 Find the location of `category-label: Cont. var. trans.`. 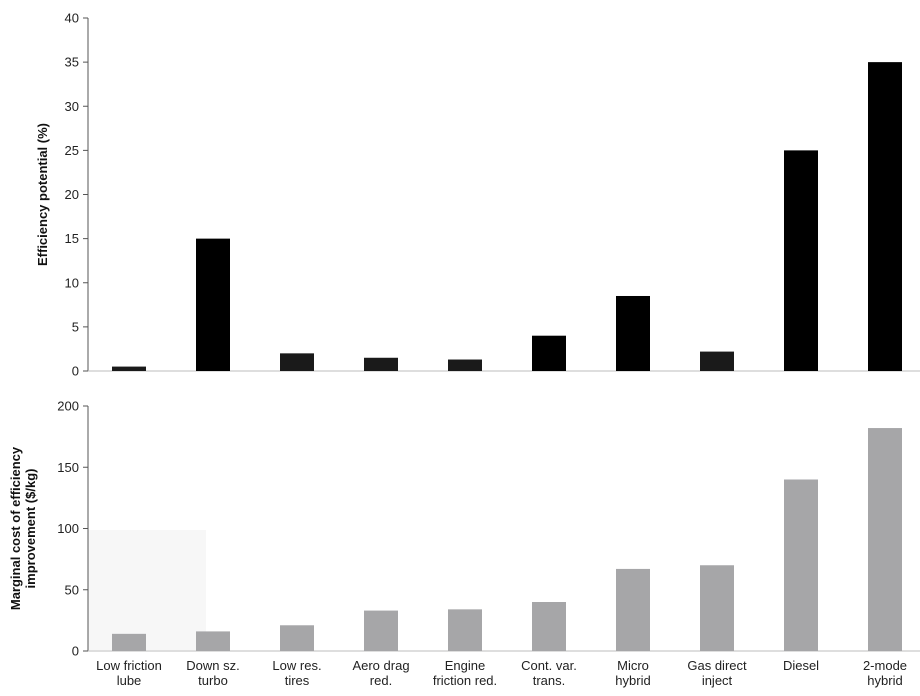

category-label: Cont. var. trans. is located at coordinates (549, 673).